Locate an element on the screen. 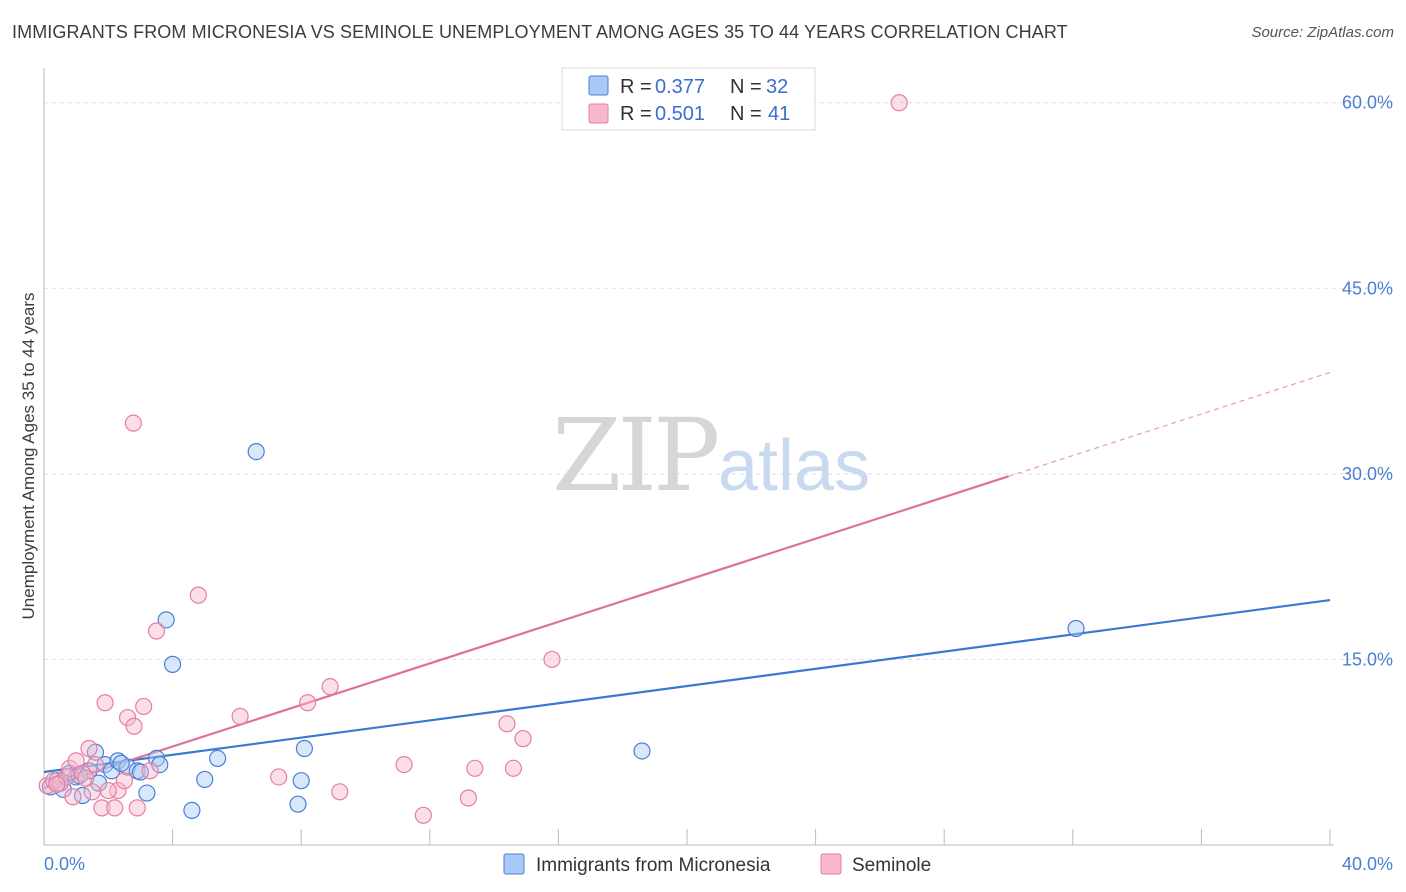  legend-n-label-0: N = is located at coordinates (746, 87).